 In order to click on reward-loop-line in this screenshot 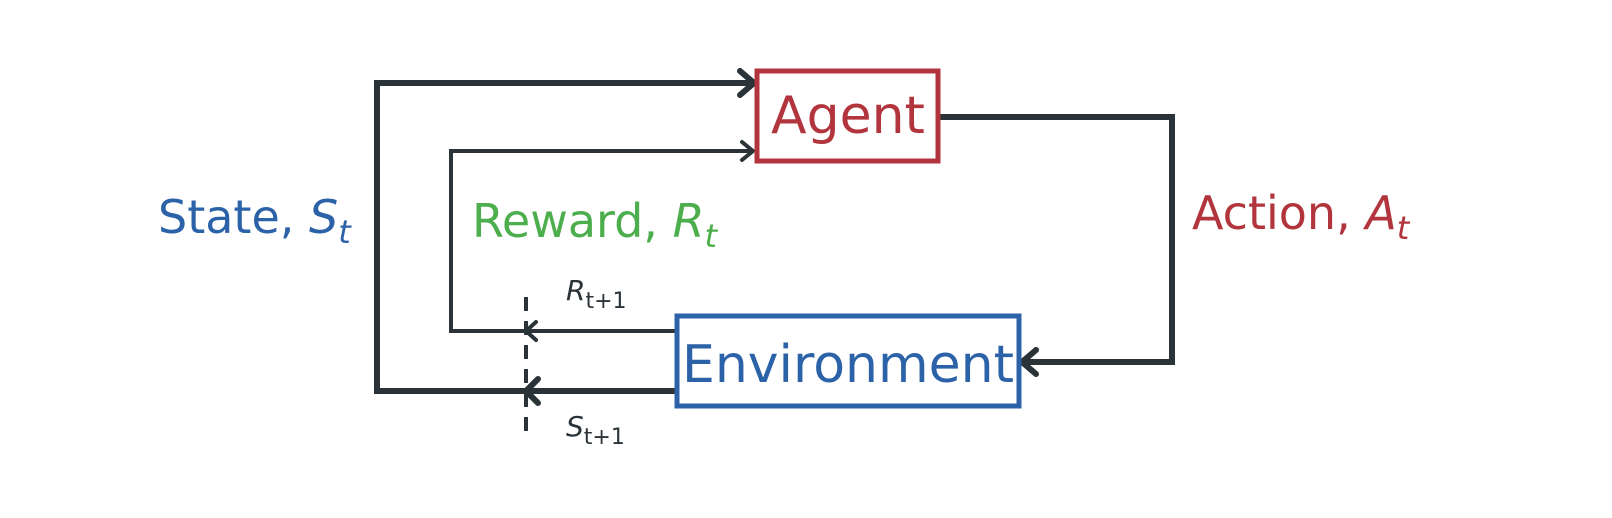, I will do `click(600, 241)`.